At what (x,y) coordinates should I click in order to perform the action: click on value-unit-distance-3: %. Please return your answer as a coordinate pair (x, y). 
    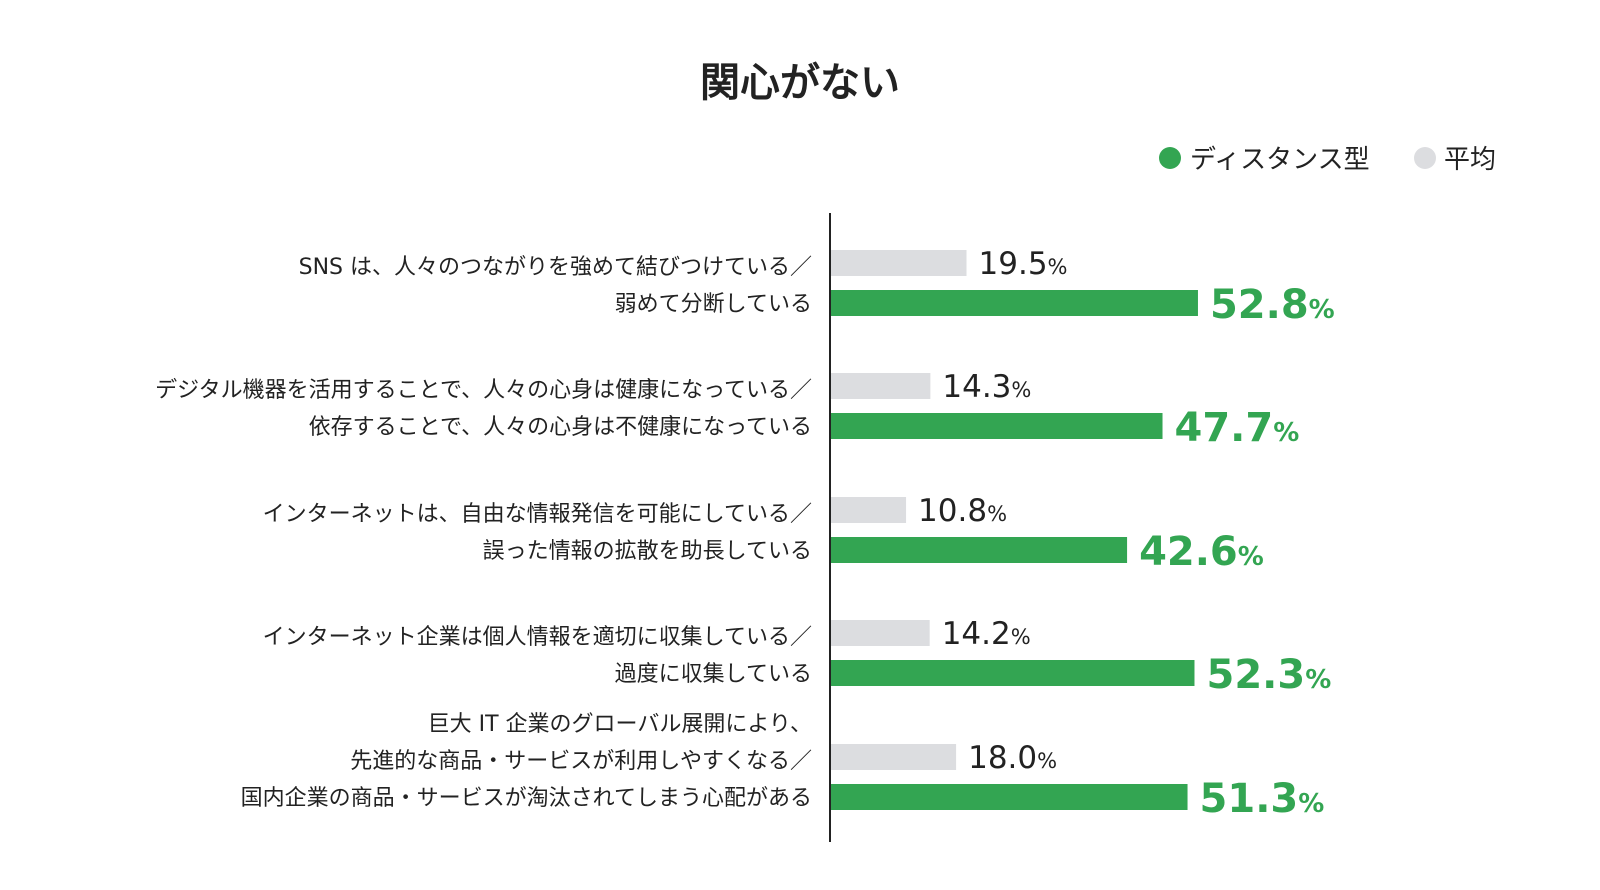
    Looking at the image, I should click on (1318, 680).